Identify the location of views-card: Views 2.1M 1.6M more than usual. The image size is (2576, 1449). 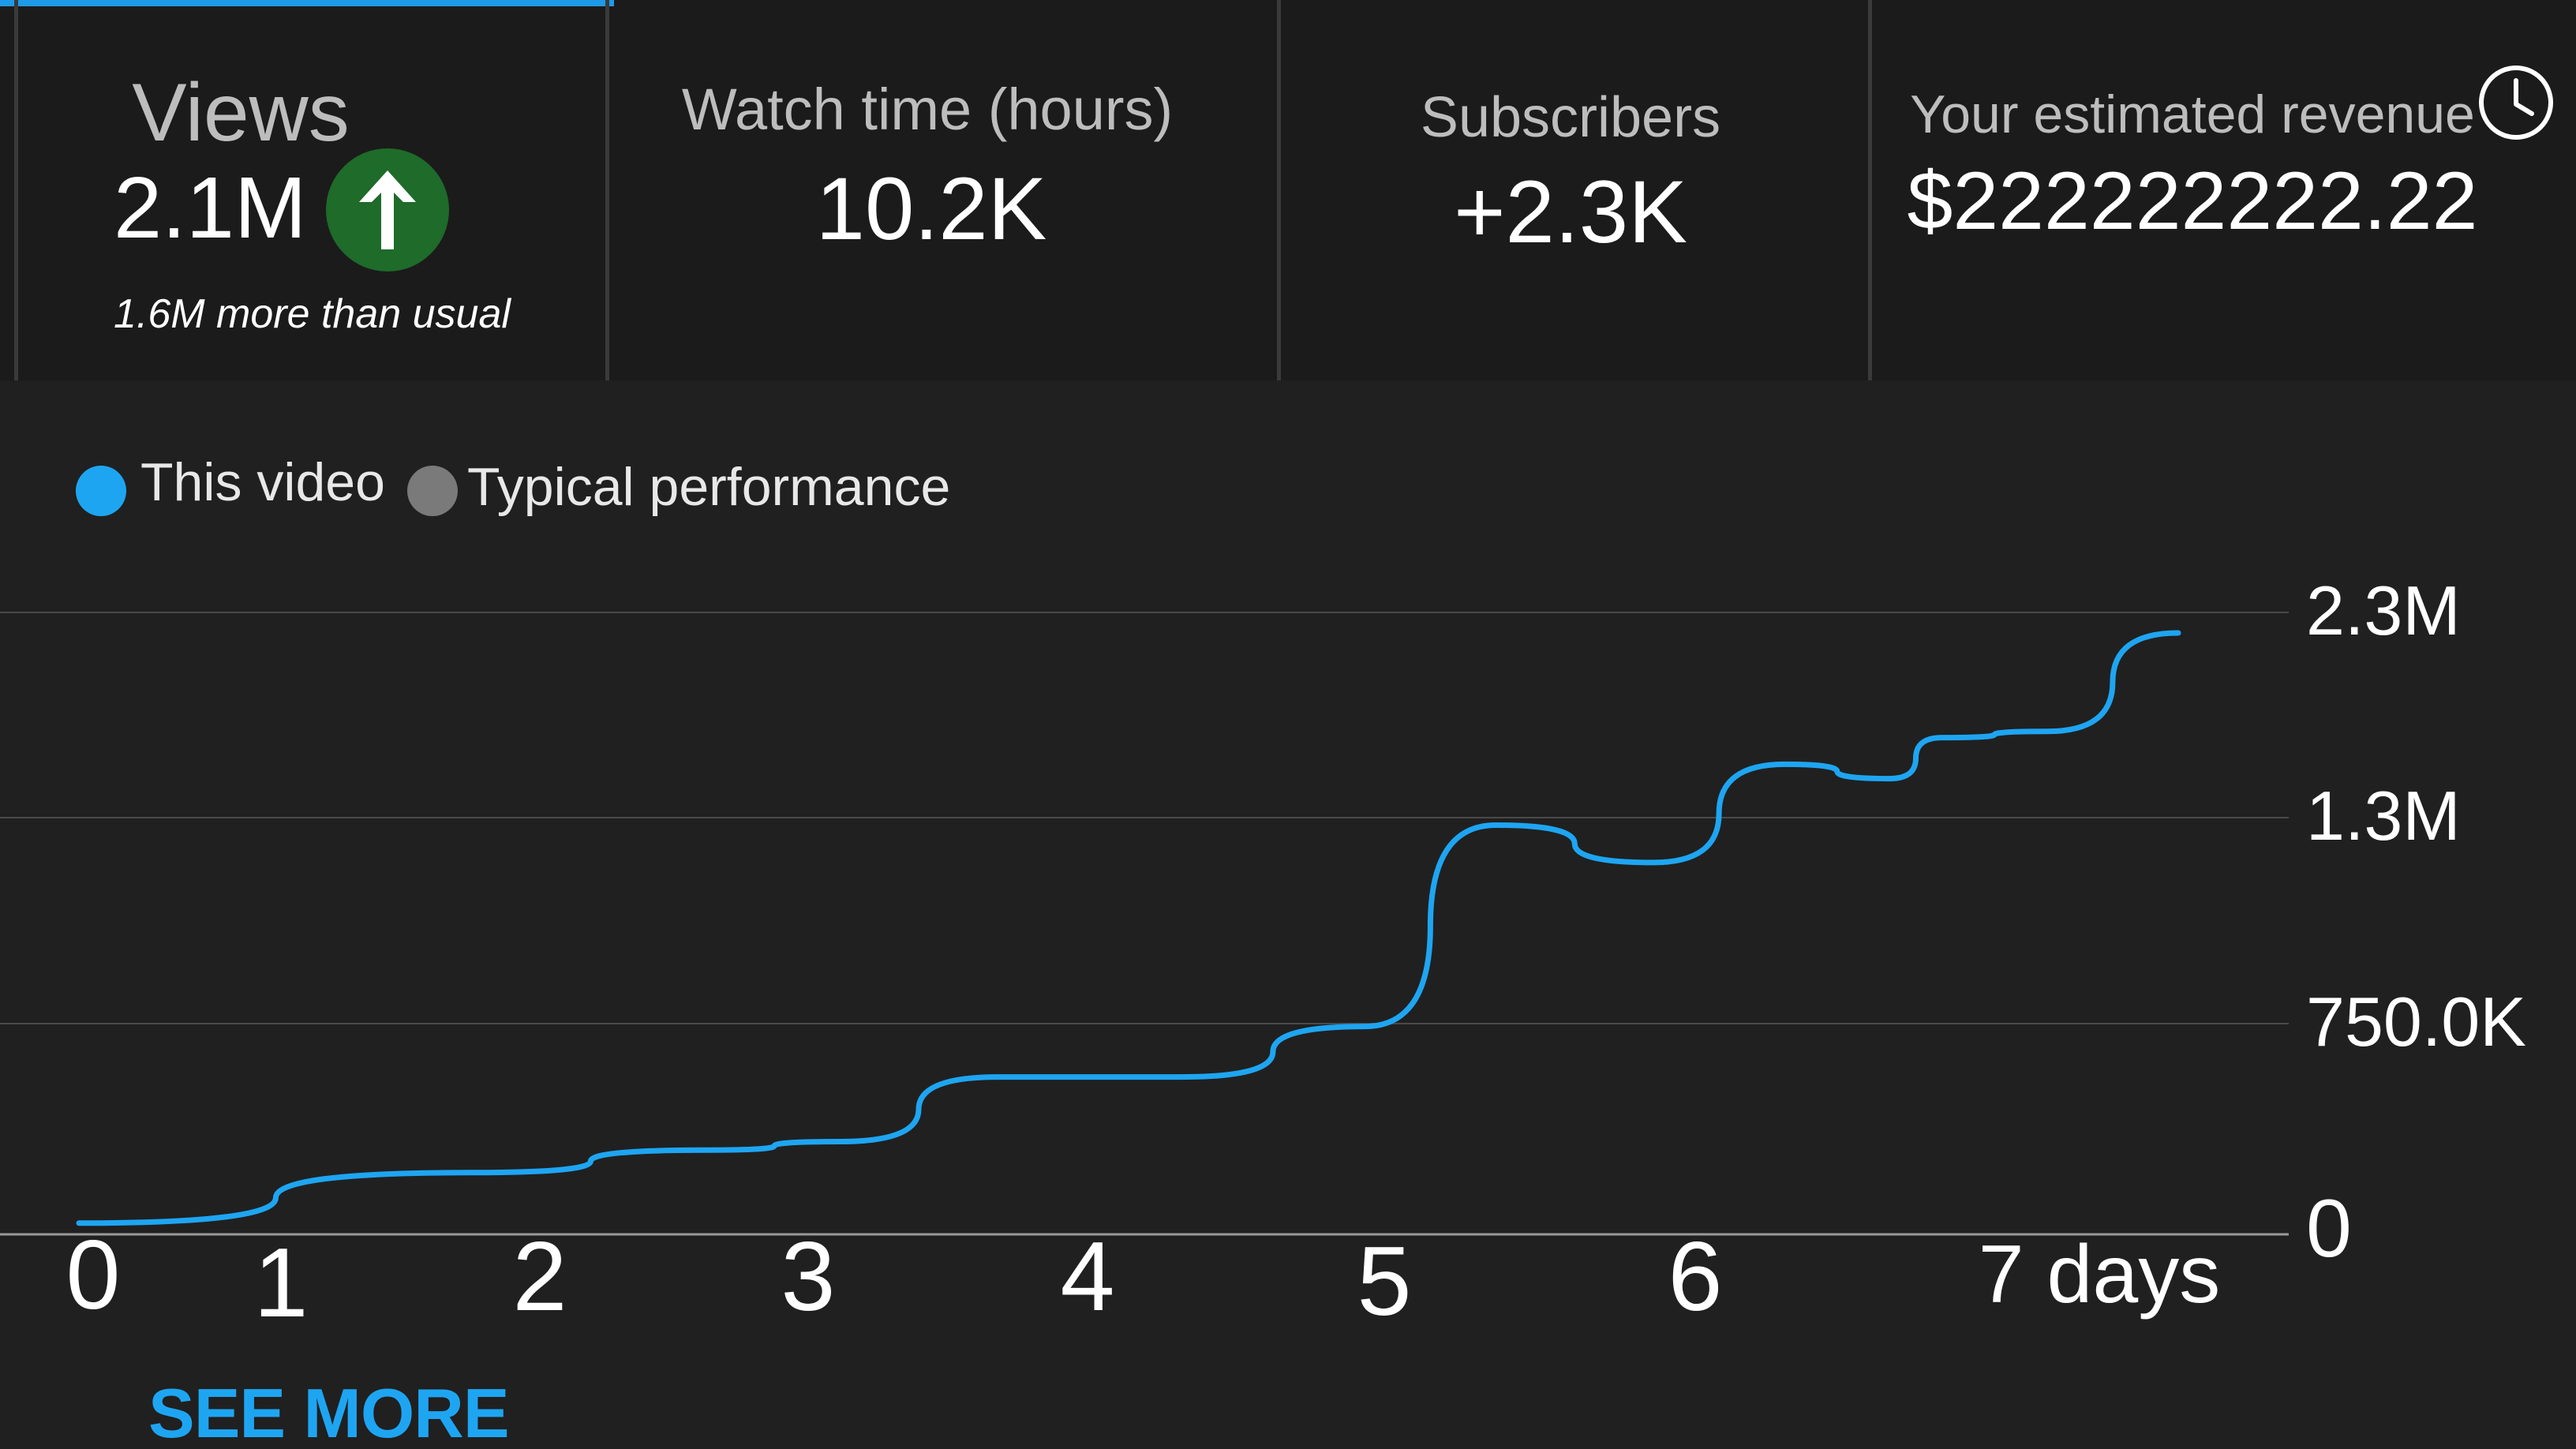
(311, 190).